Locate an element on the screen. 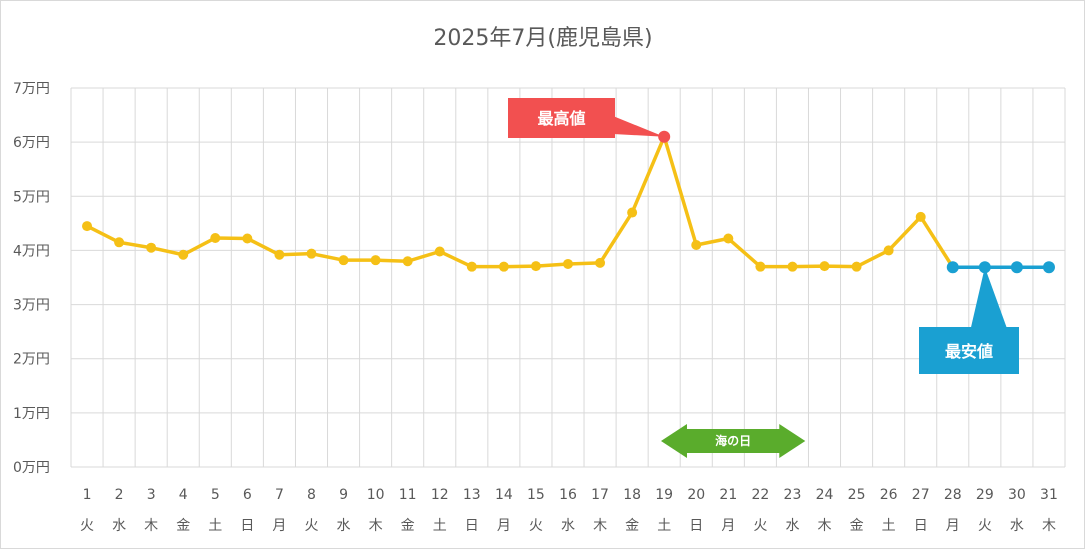 This screenshot has height=549, width=1085. x-tick-day: 20 is located at coordinates (696, 495).